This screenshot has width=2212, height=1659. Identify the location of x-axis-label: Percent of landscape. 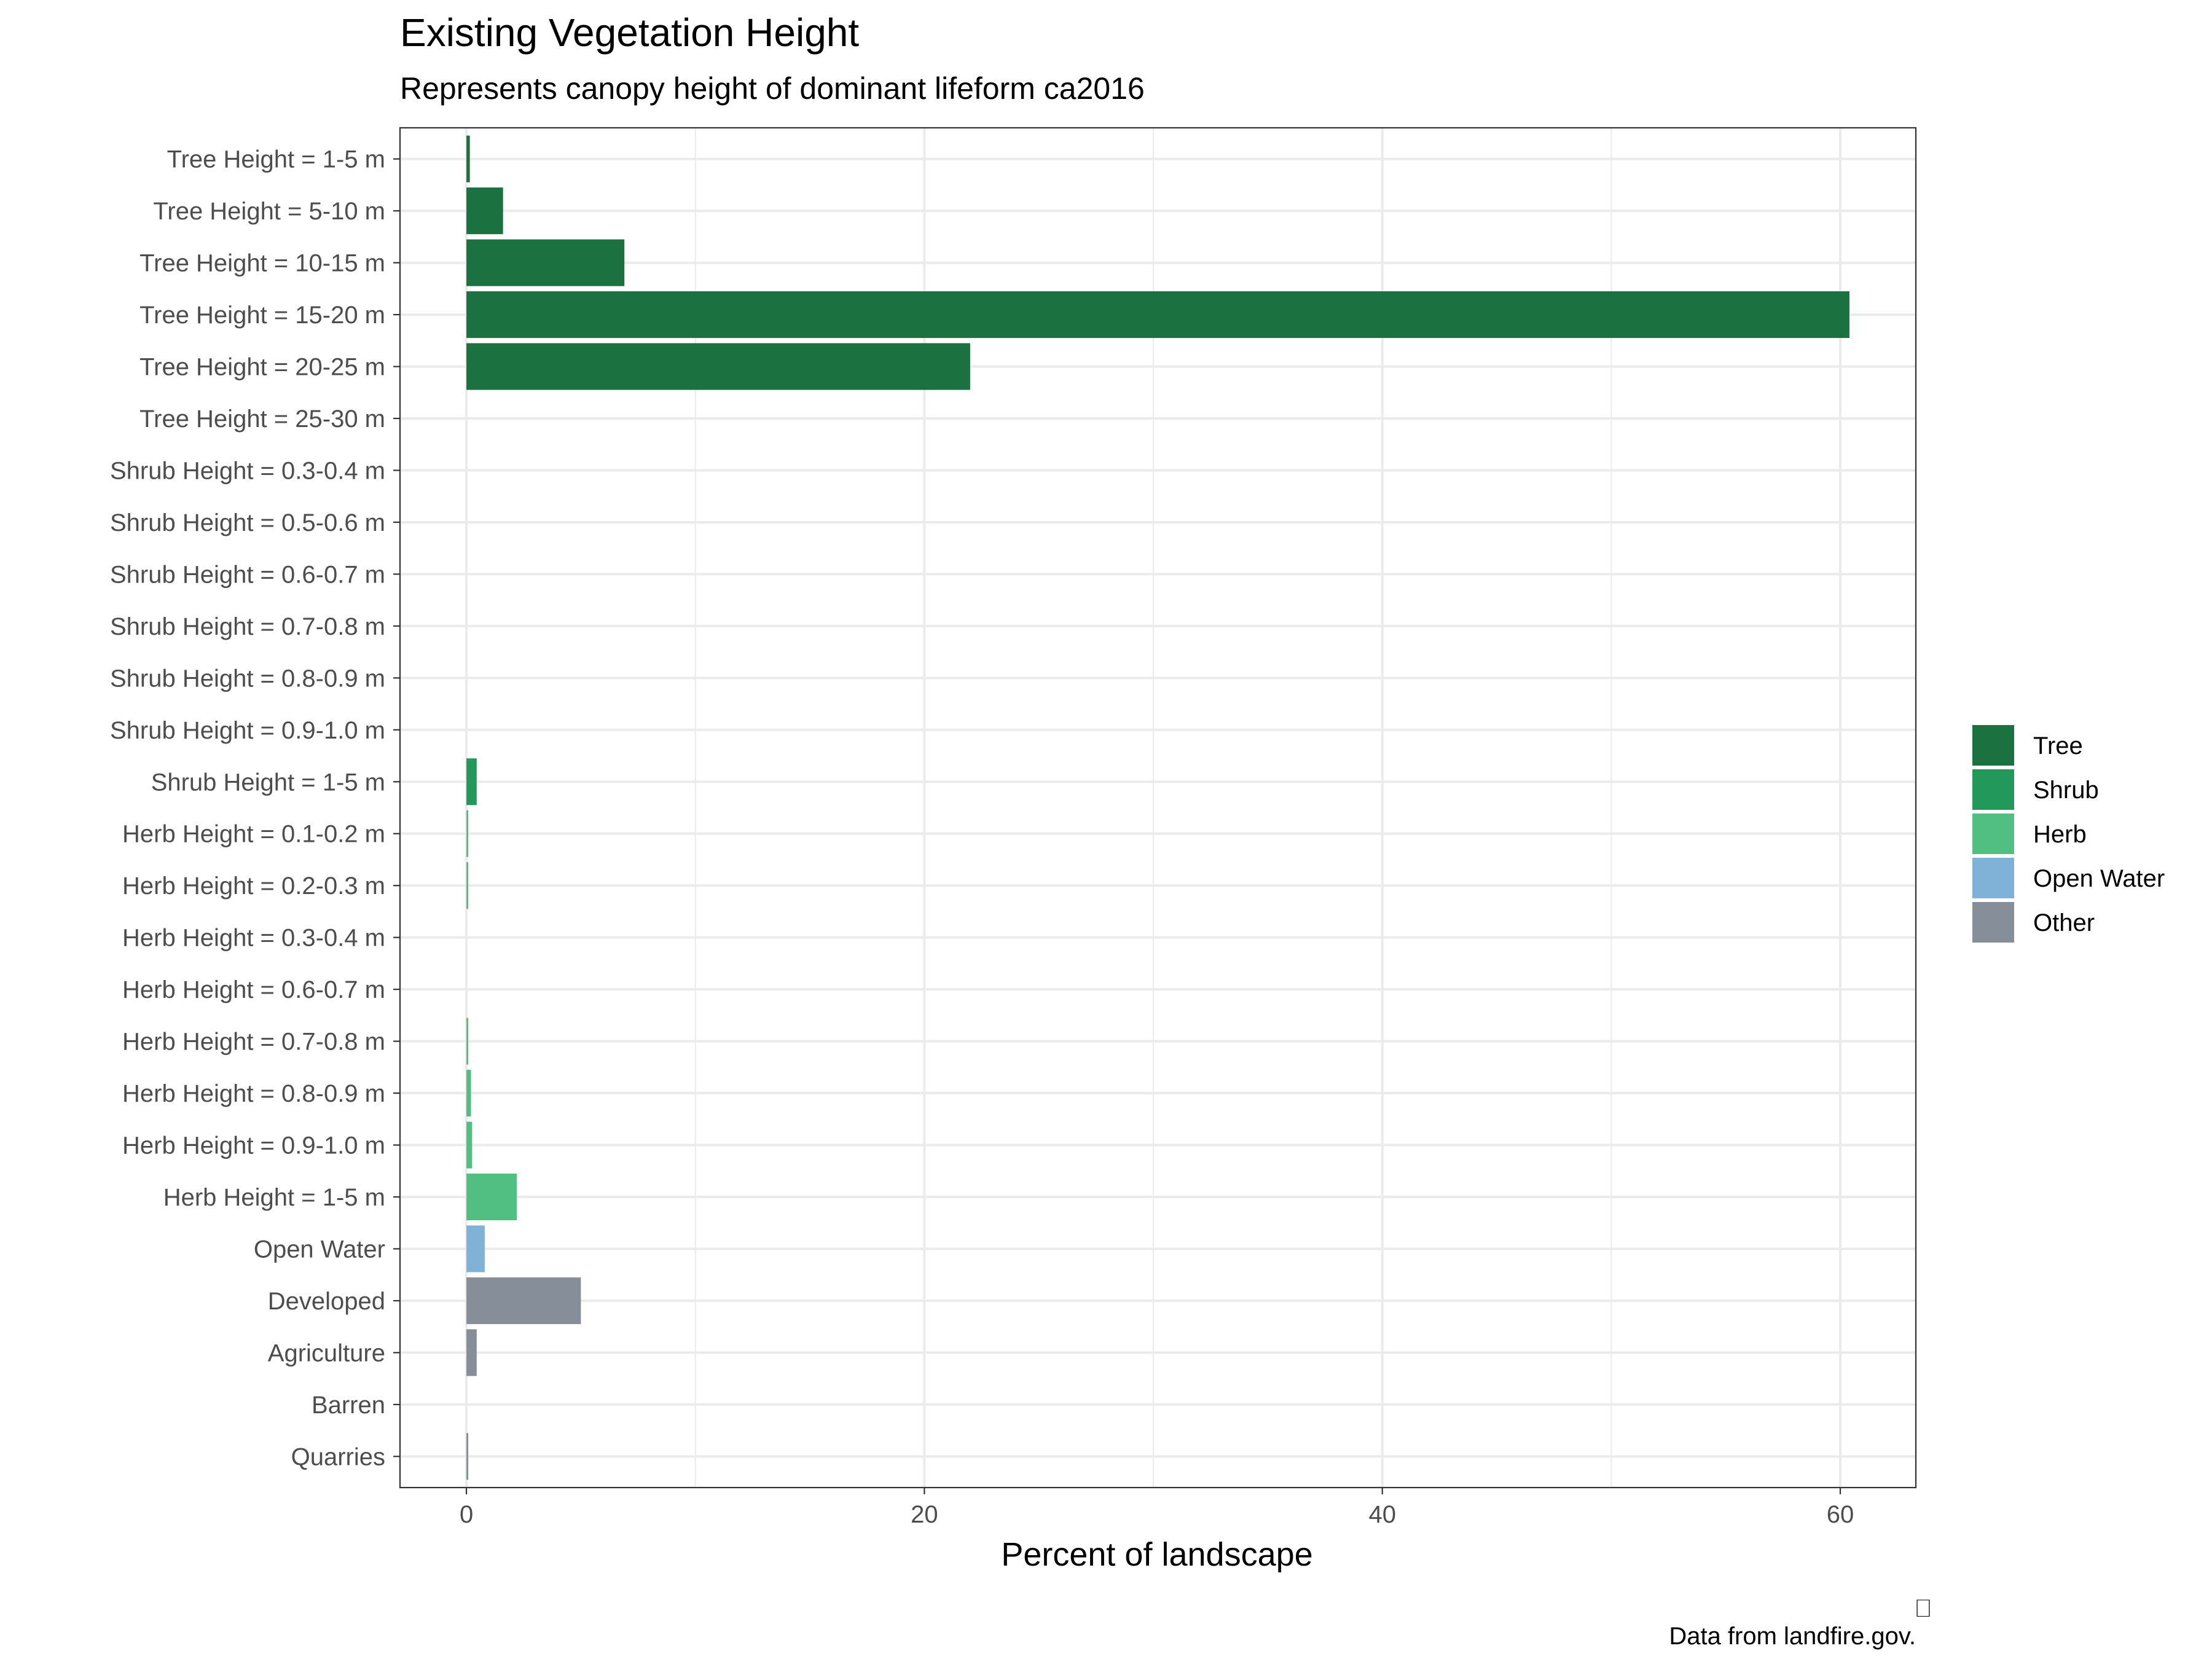
(1156, 1554).